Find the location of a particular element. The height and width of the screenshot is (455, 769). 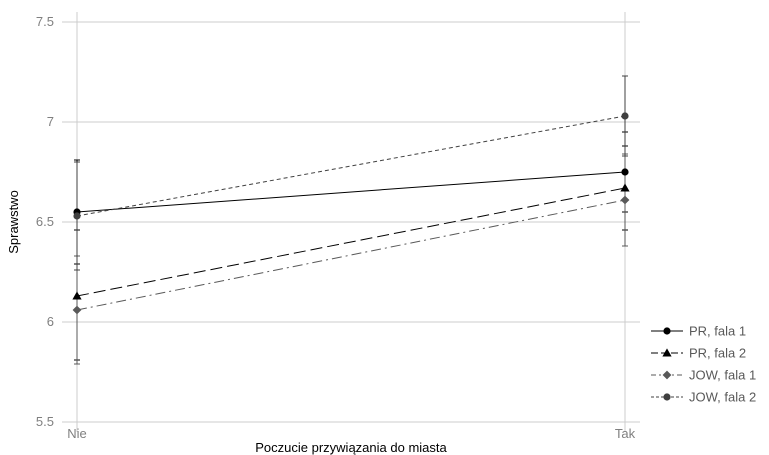

y-tick-label: 7 is located at coordinates (50, 121).